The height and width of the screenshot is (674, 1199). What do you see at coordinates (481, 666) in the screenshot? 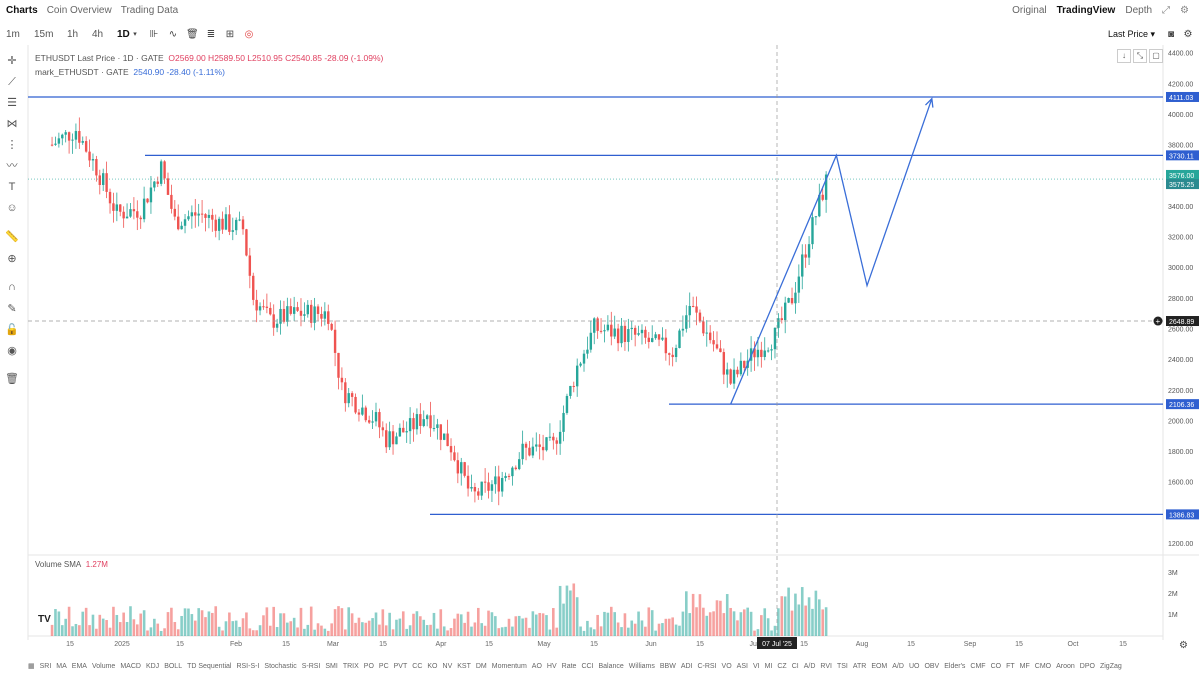
I see `indicator-20: DM` at bounding box center [481, 666].